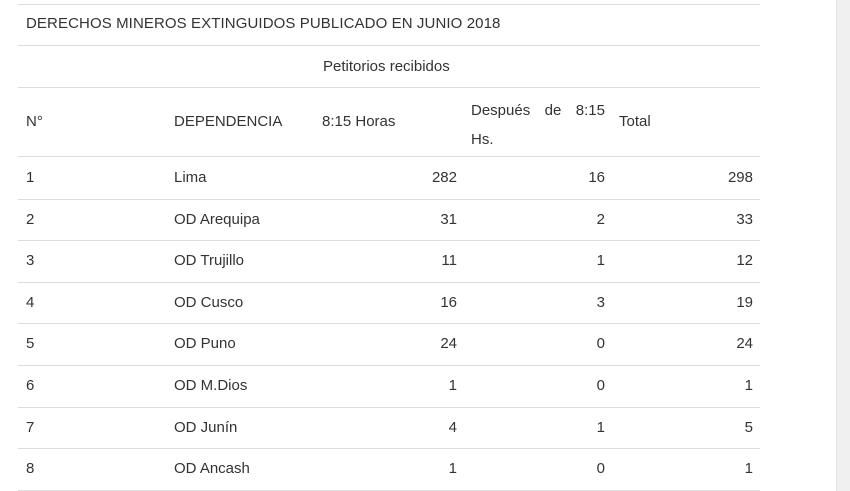 Image resolution: width=850 pixels, height=491 pixels. I want to click on table-top-border, so click(389, 4).